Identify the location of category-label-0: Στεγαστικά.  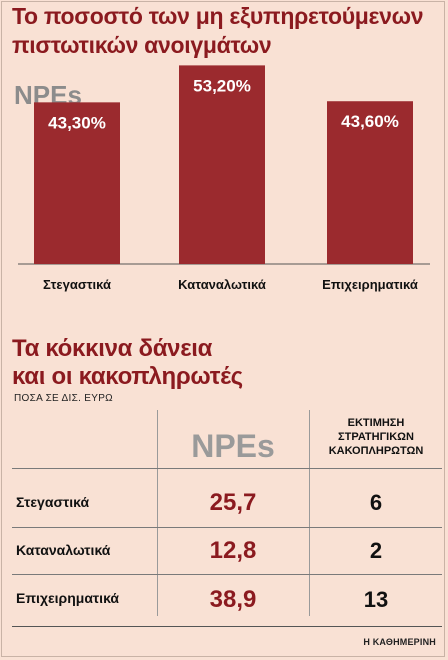
(77, 284).